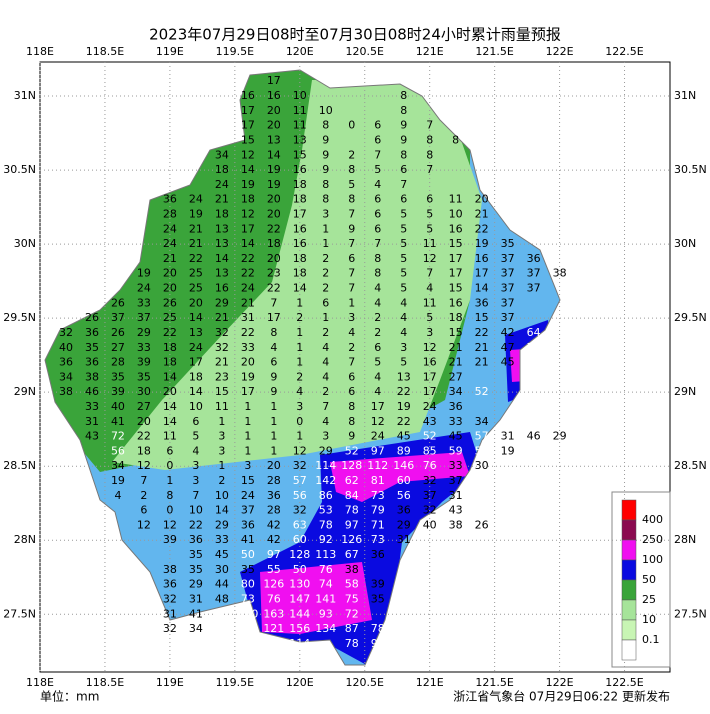  What do you see at coordinates (534, 332) in the screenshot?
I see `rain-value: 64` at bounding box center [534, 332].